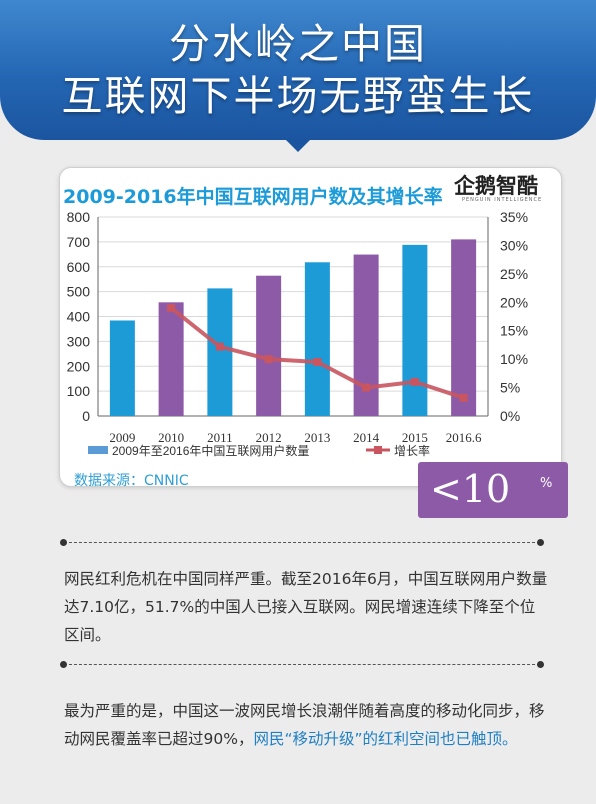 This screenshot has width=596, height=804. Describe the element at coordinates (470, 489) in the screenshot. I see `badge-value: <10` at that location.